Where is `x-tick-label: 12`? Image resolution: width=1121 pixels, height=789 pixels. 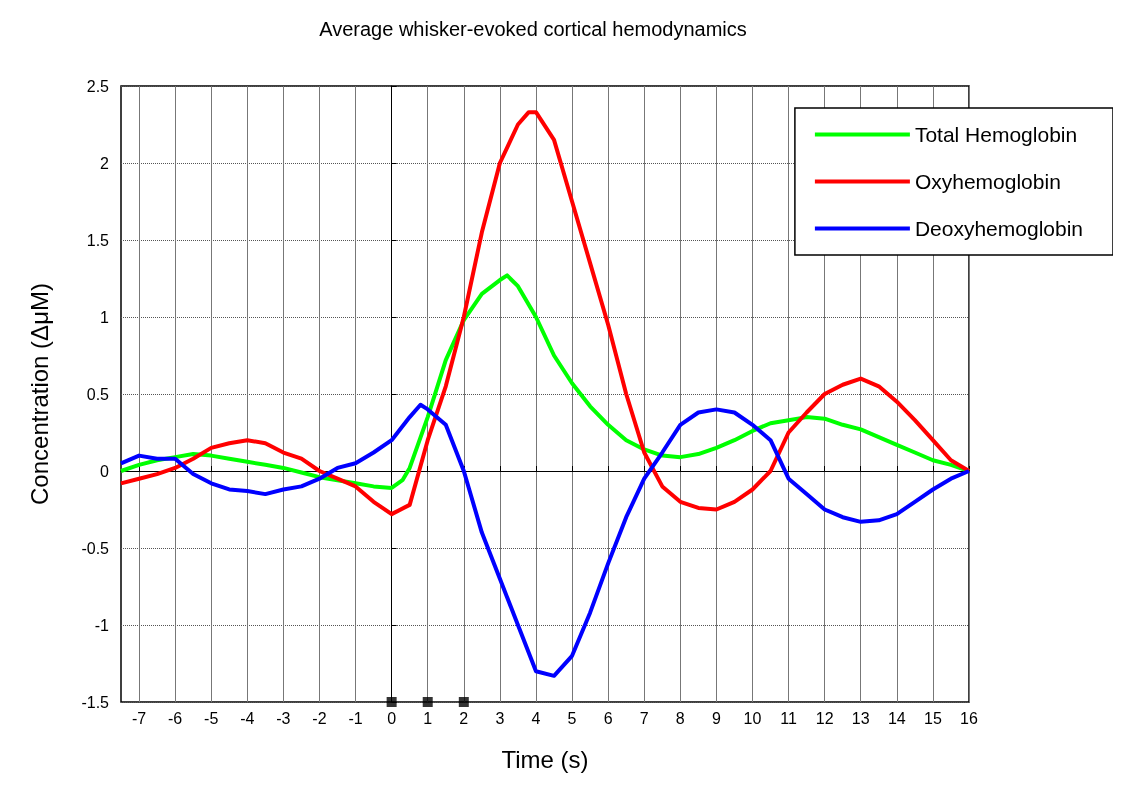 x-tick-label: 12 is located at coordinates (824, 718).